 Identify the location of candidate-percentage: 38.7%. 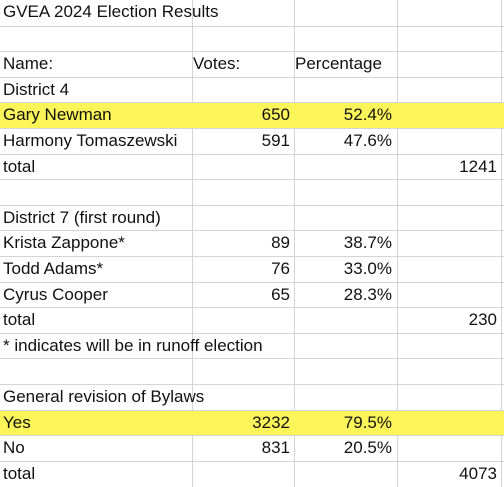
(367, 243).